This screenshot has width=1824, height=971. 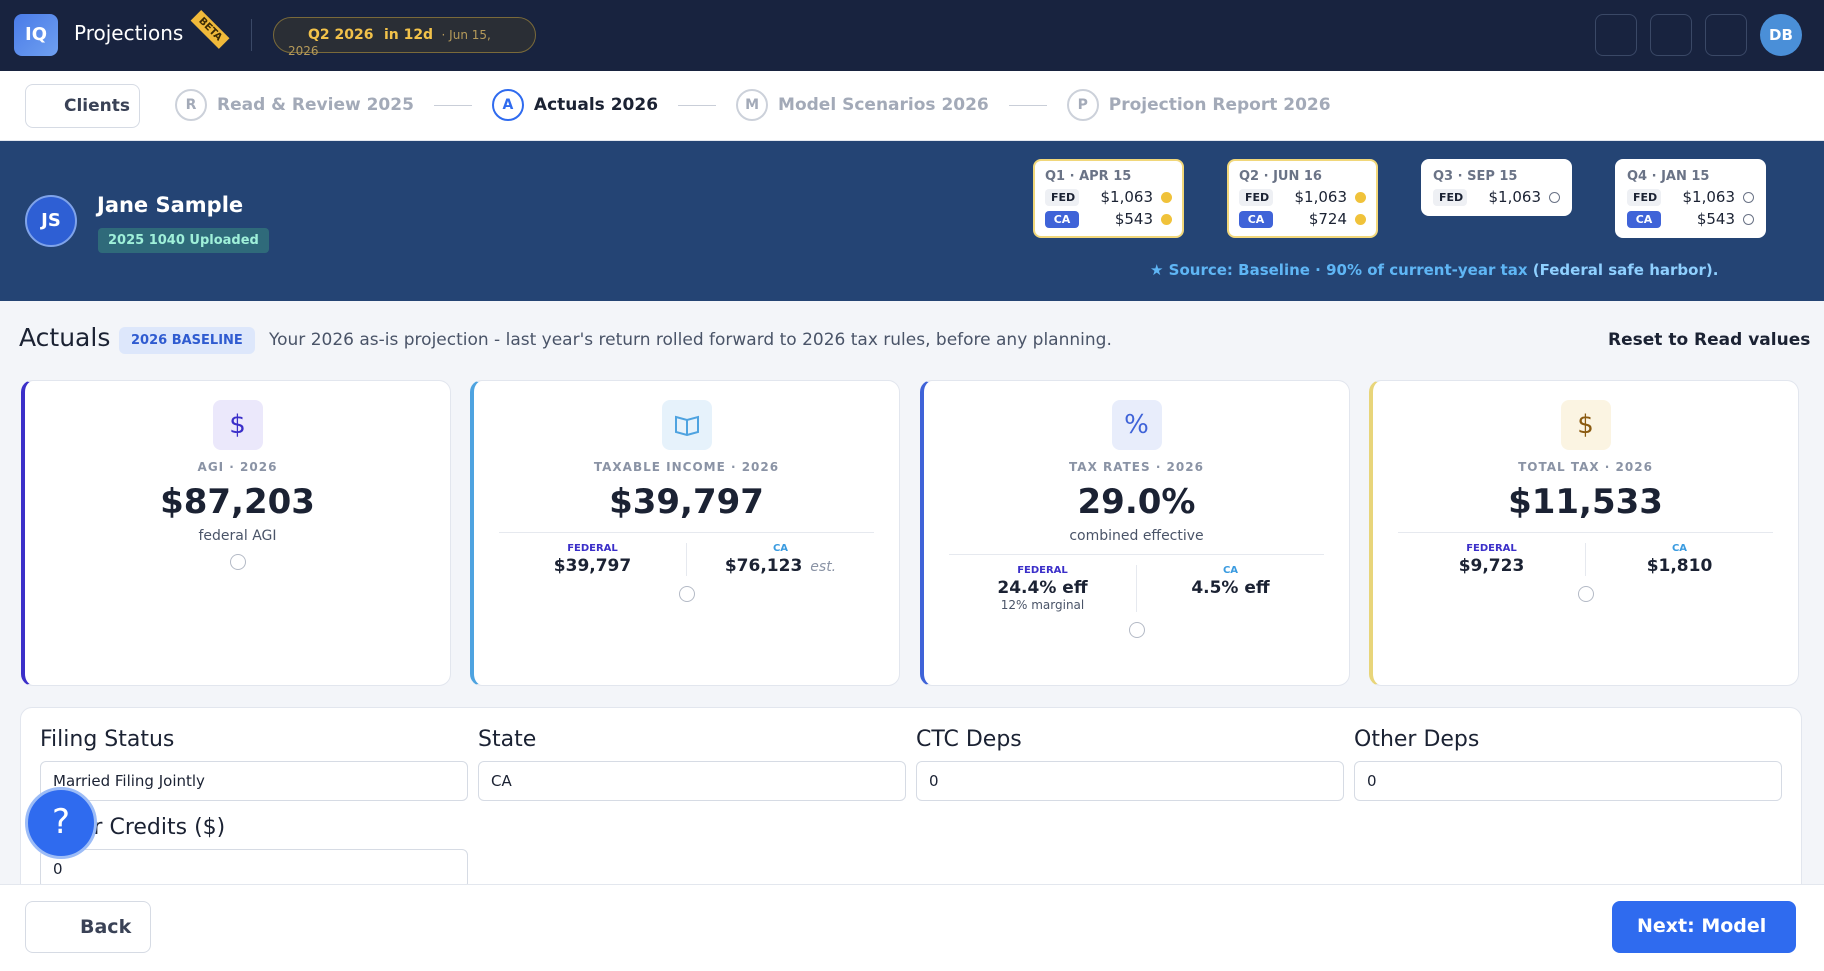 I want to click on ca-value-row: 4.5% eff, so click(x=1230, y=588).